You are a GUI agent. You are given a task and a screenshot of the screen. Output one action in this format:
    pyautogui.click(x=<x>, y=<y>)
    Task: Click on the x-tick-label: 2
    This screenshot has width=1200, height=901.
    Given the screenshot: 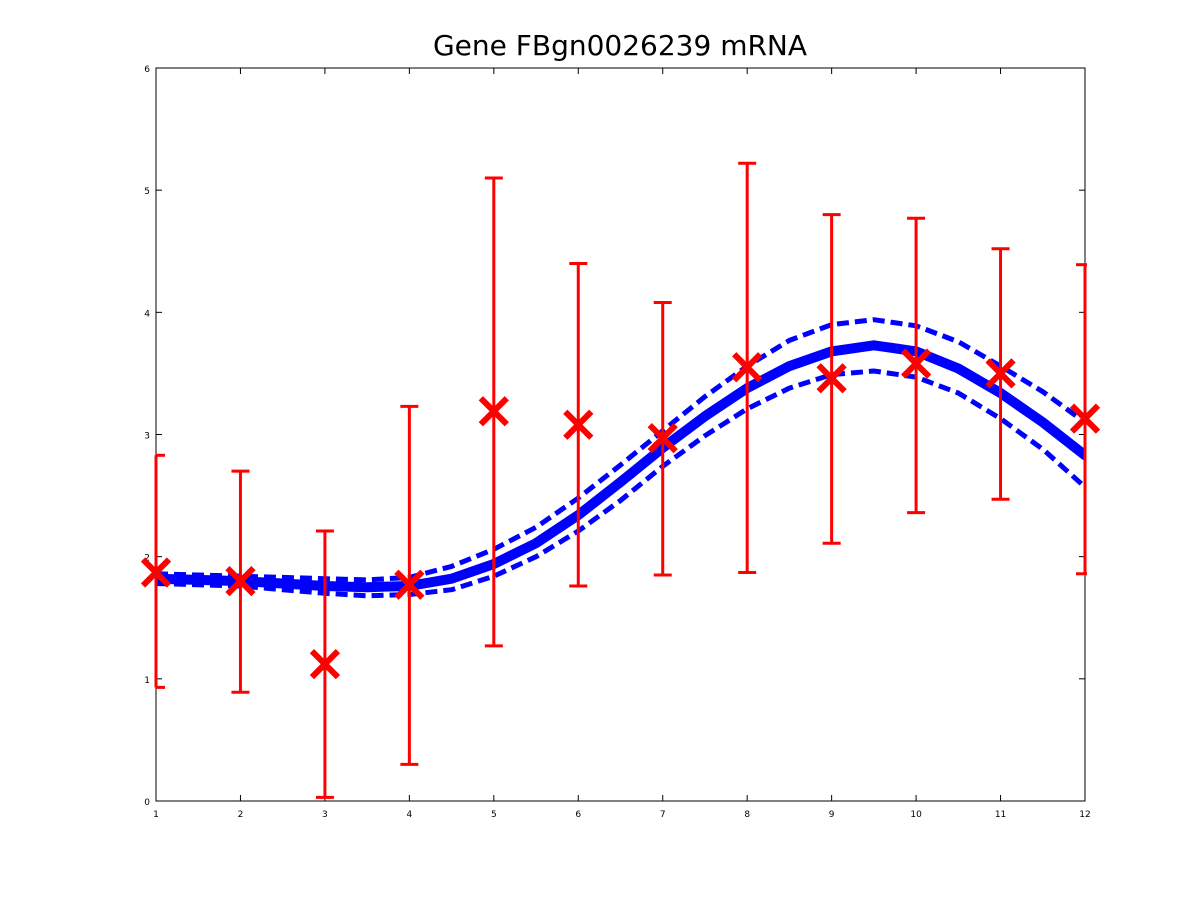 What is the action you would take?
    pyautogui.click(x=241, y=815)
    